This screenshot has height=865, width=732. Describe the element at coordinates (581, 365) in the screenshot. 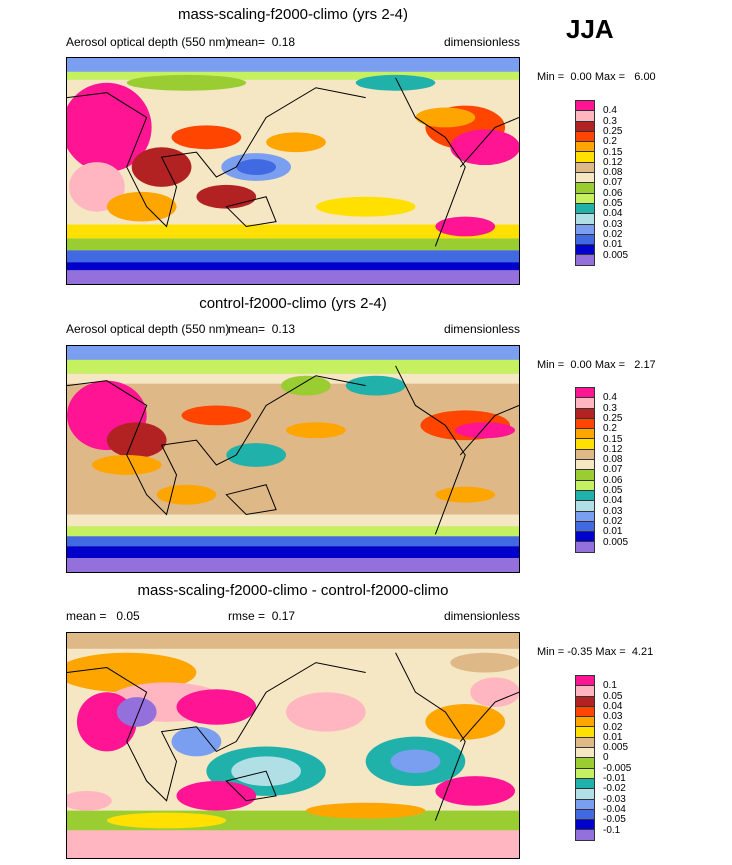

I see `panel-2-min-value: 0.00` at that location.